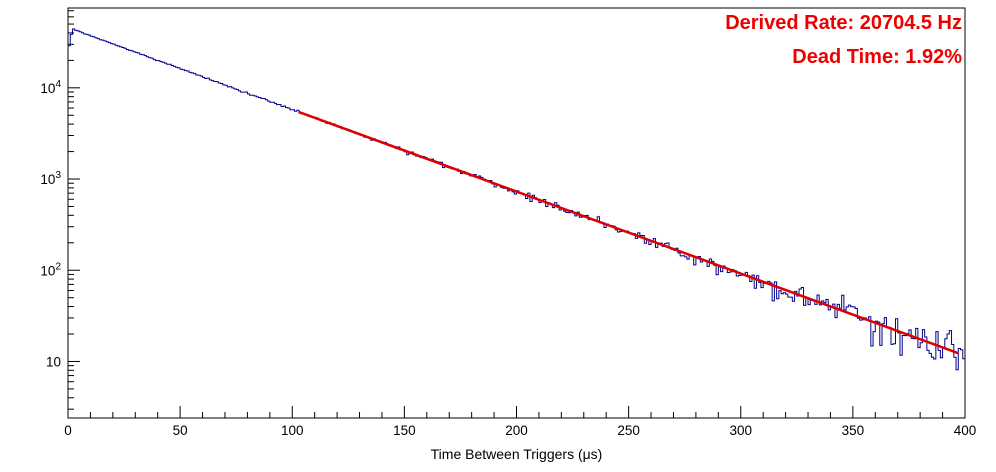 This screenshot has height=472, width=996. I want to click on y-tick-label: 10⁴, so click(50, 87).